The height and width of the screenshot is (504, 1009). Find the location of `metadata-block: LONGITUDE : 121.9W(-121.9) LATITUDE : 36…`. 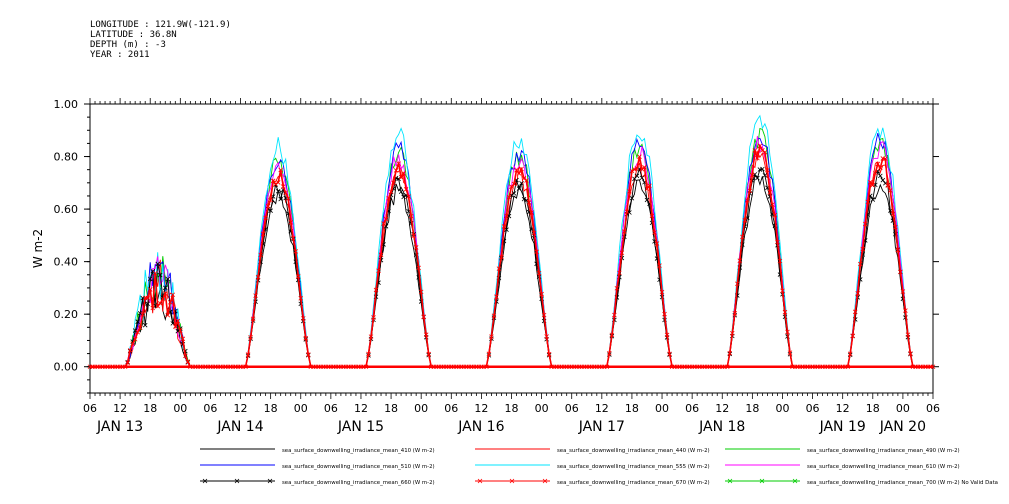

metadata-block: LONGITUDE : 121.9W(-121.9) LATITUDE : 36… is located at coordinates (160, 40).